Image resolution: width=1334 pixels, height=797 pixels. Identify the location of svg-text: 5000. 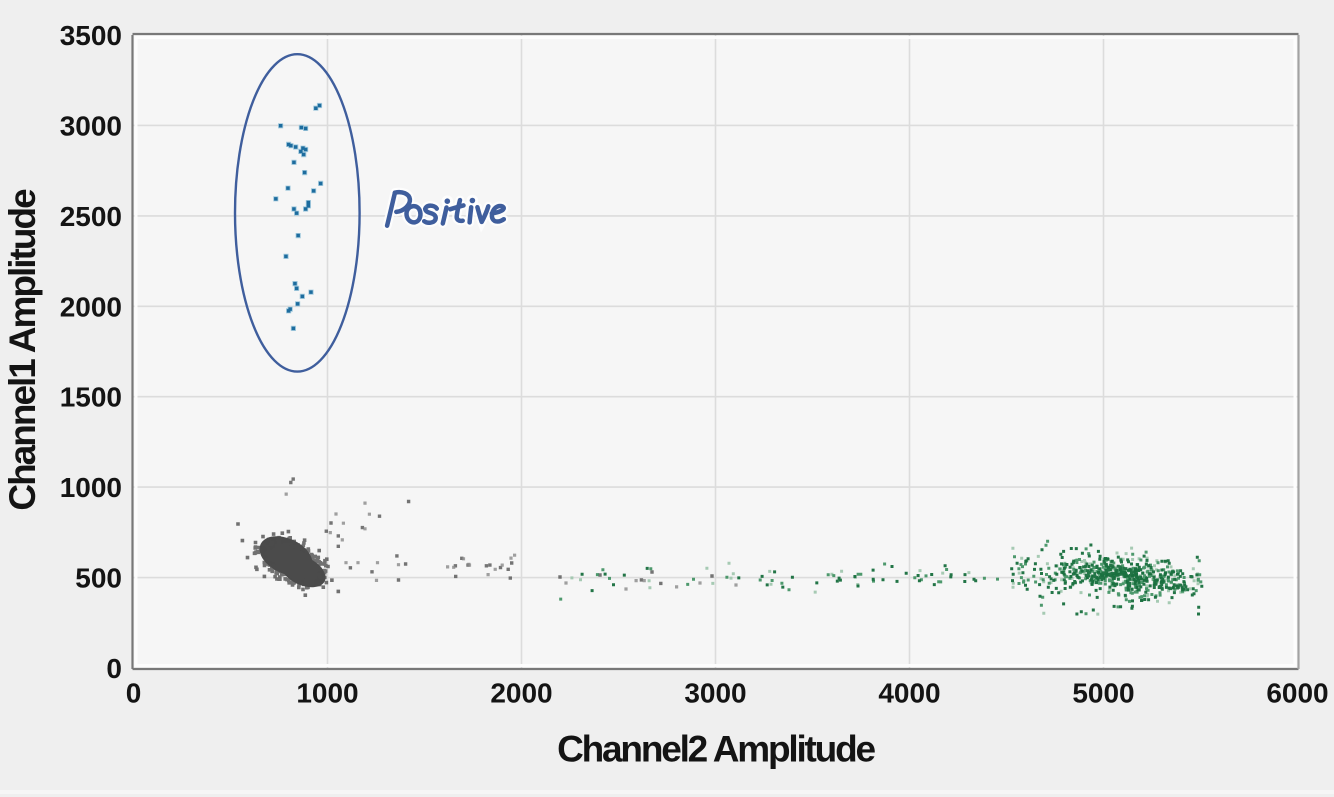
(1103, 693).